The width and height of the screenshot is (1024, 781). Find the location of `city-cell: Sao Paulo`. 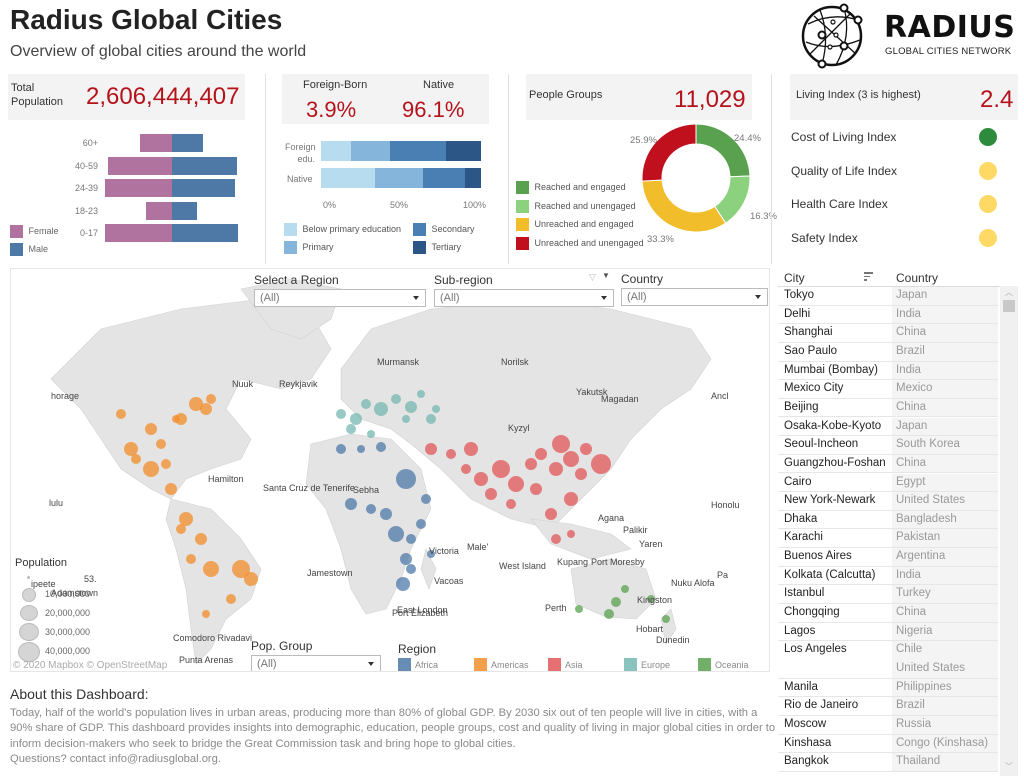

city-cell: Sao Paulo is located at coordinates (811, 350).